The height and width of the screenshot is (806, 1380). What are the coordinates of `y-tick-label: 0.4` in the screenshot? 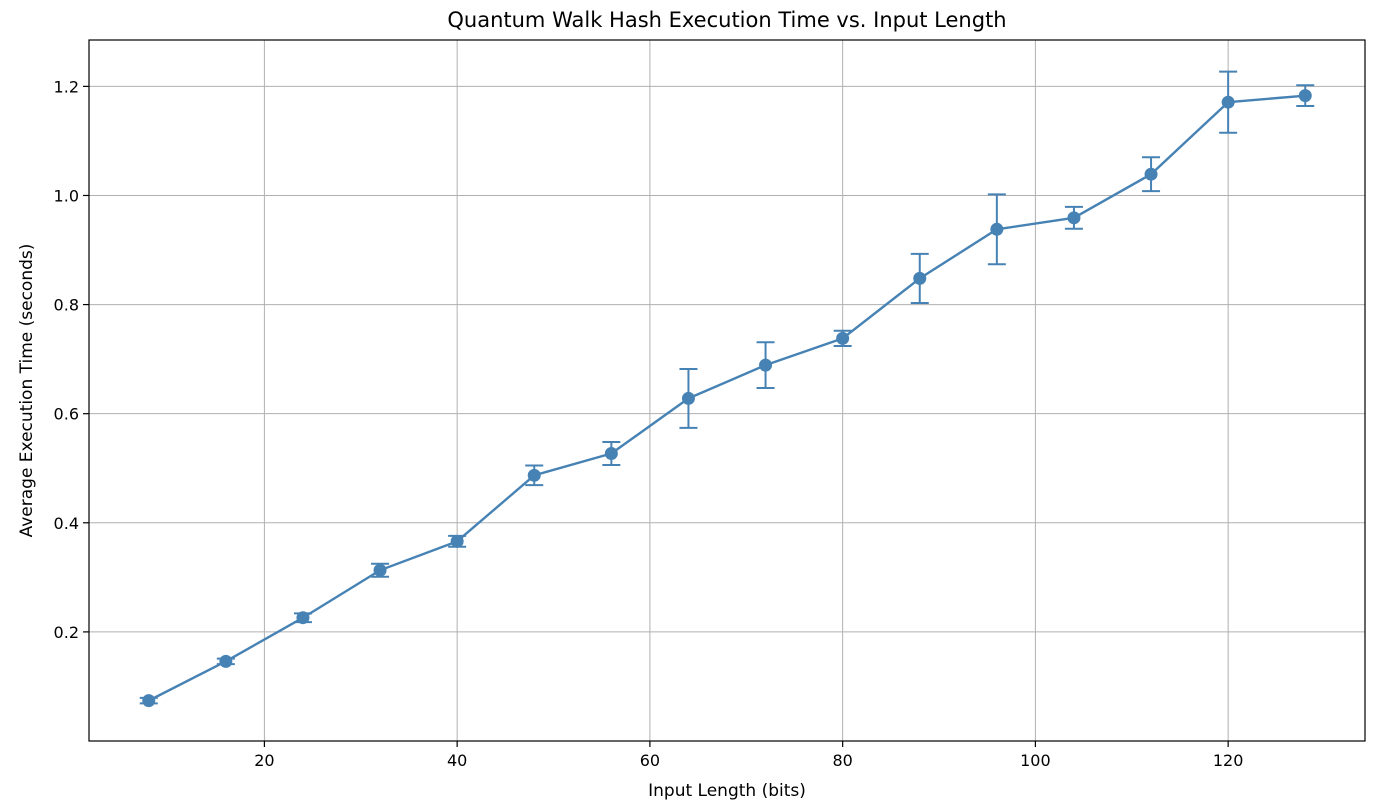 It's located at (66, 523).